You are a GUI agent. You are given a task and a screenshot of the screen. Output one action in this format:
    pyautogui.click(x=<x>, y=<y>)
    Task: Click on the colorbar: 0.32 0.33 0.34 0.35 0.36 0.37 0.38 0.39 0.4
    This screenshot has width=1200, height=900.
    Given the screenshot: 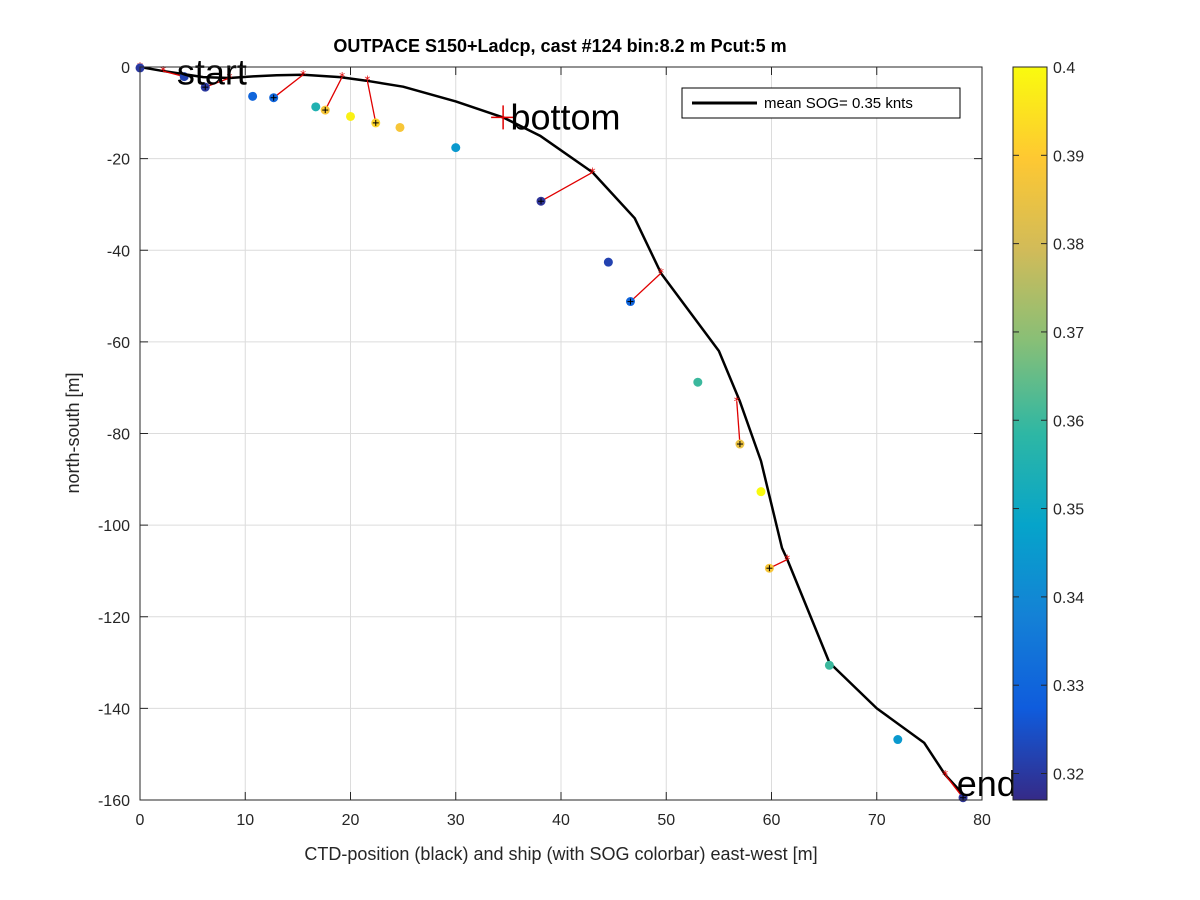 What is the action you would take?
    pyautogui.click(x=1048, y=430)
    